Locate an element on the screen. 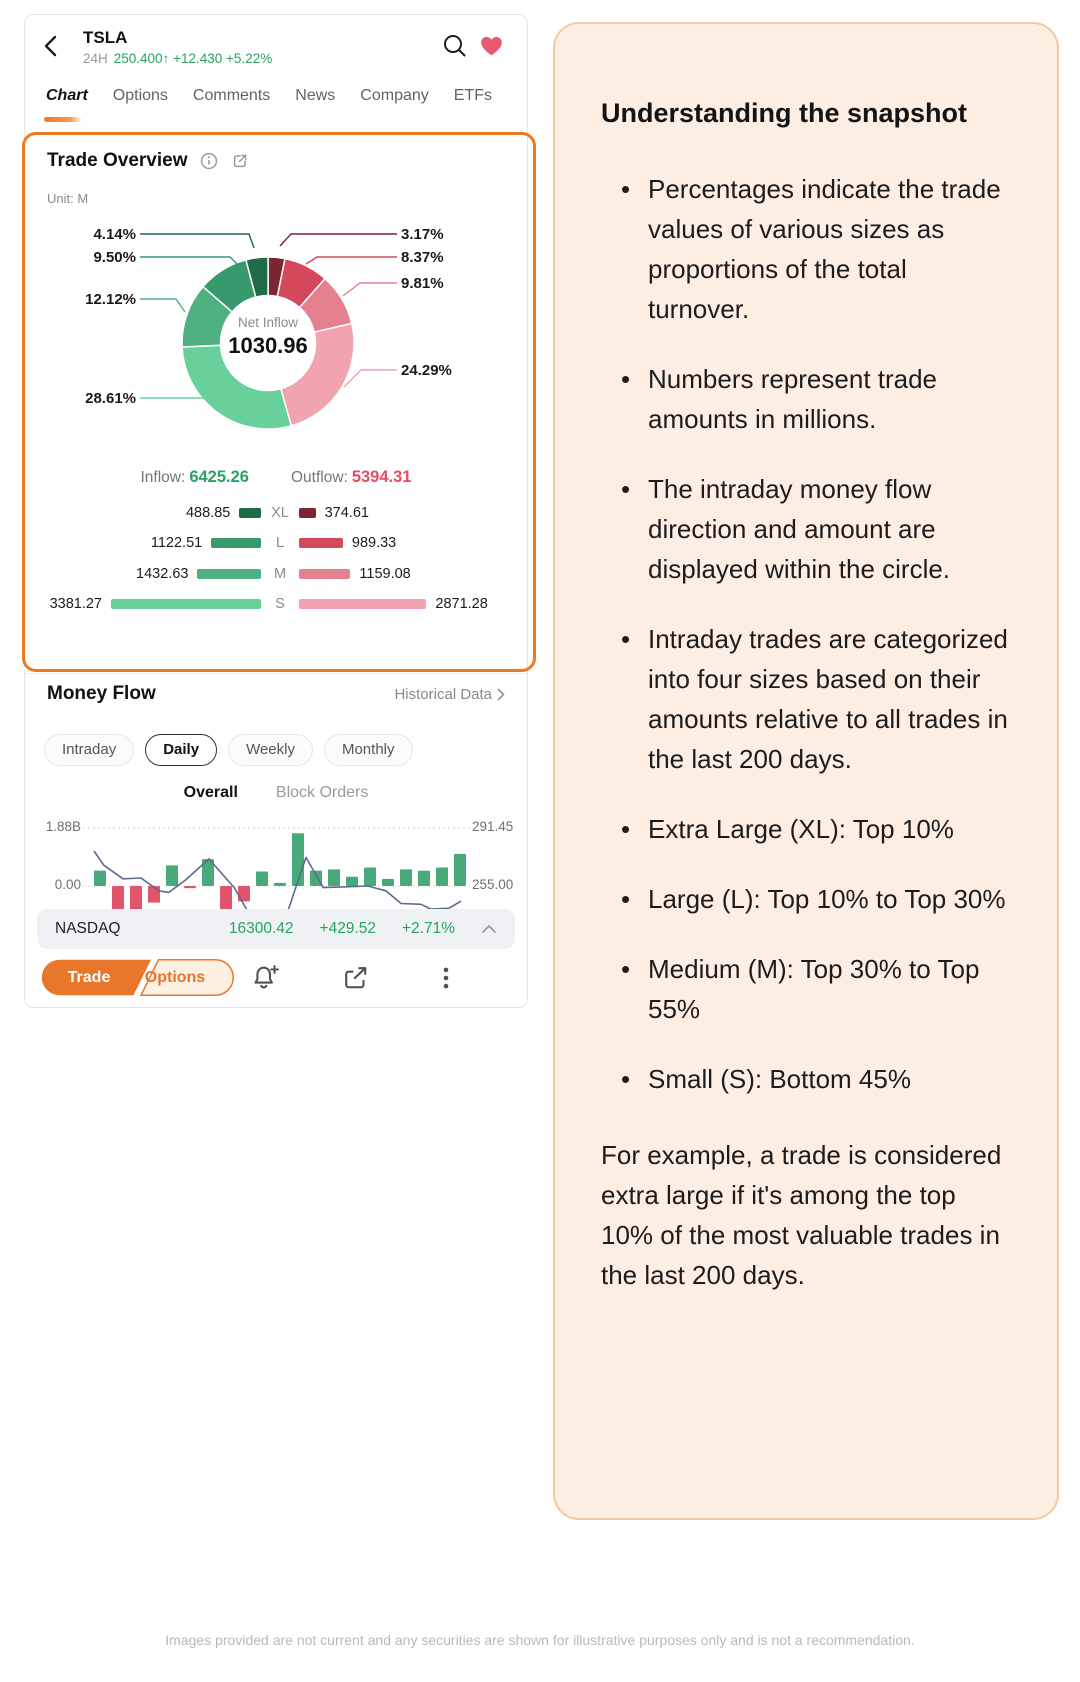  tab-chart: Chart is located at coordinates (66, 104).